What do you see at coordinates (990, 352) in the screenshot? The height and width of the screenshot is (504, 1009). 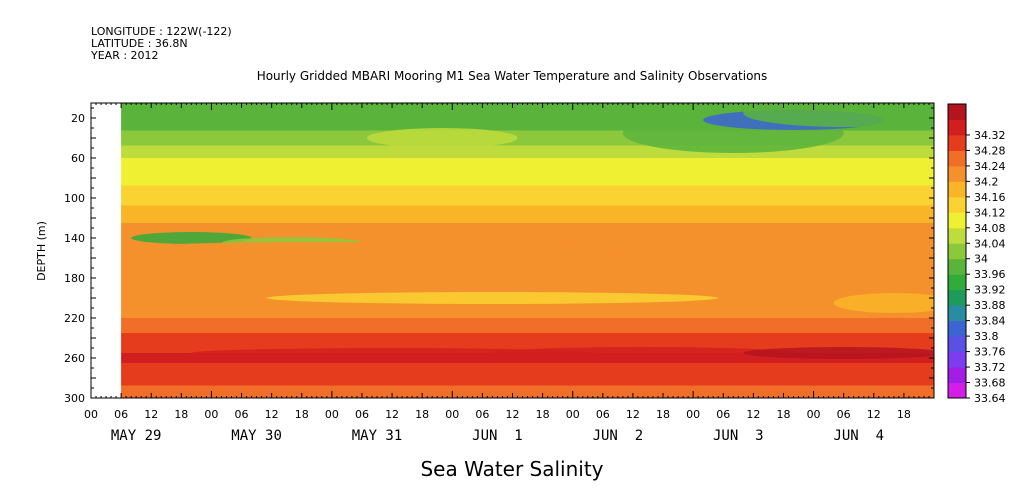 I see `colorbar-label: 33.76` at bounding box center [990, 352].